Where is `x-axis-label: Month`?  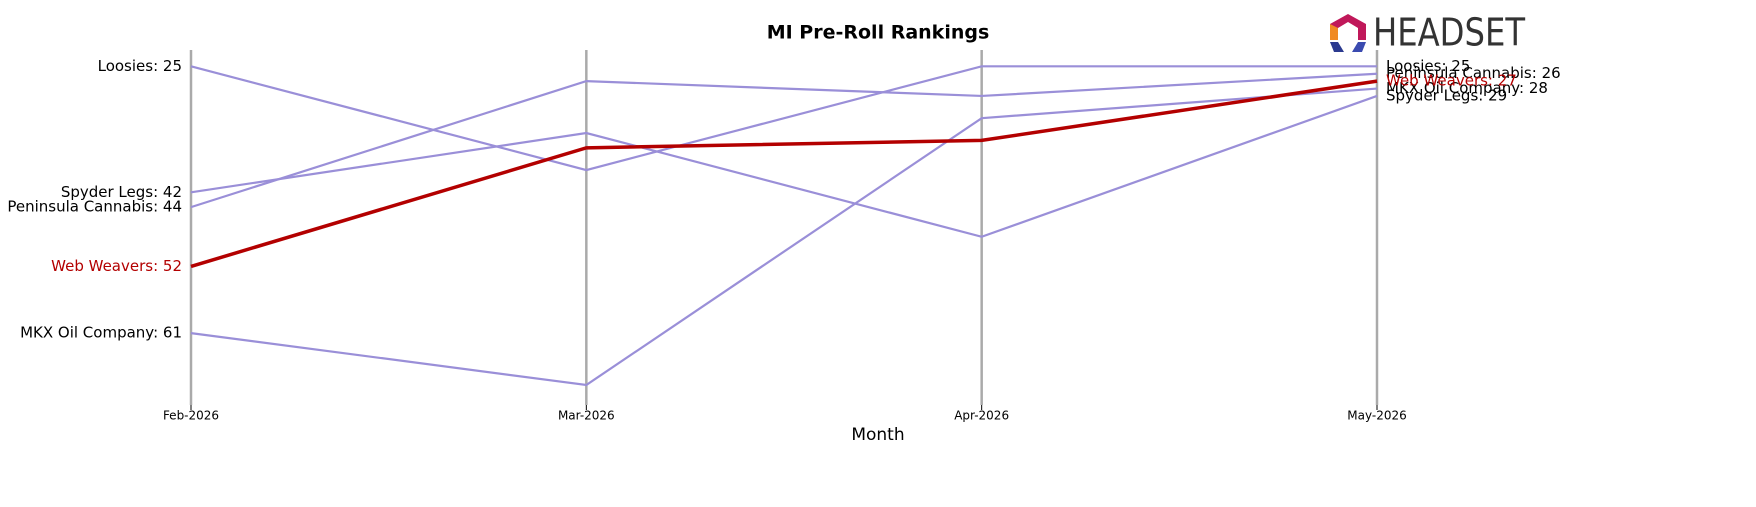 x-axis-label: Month is located at coordinates (877, 435).